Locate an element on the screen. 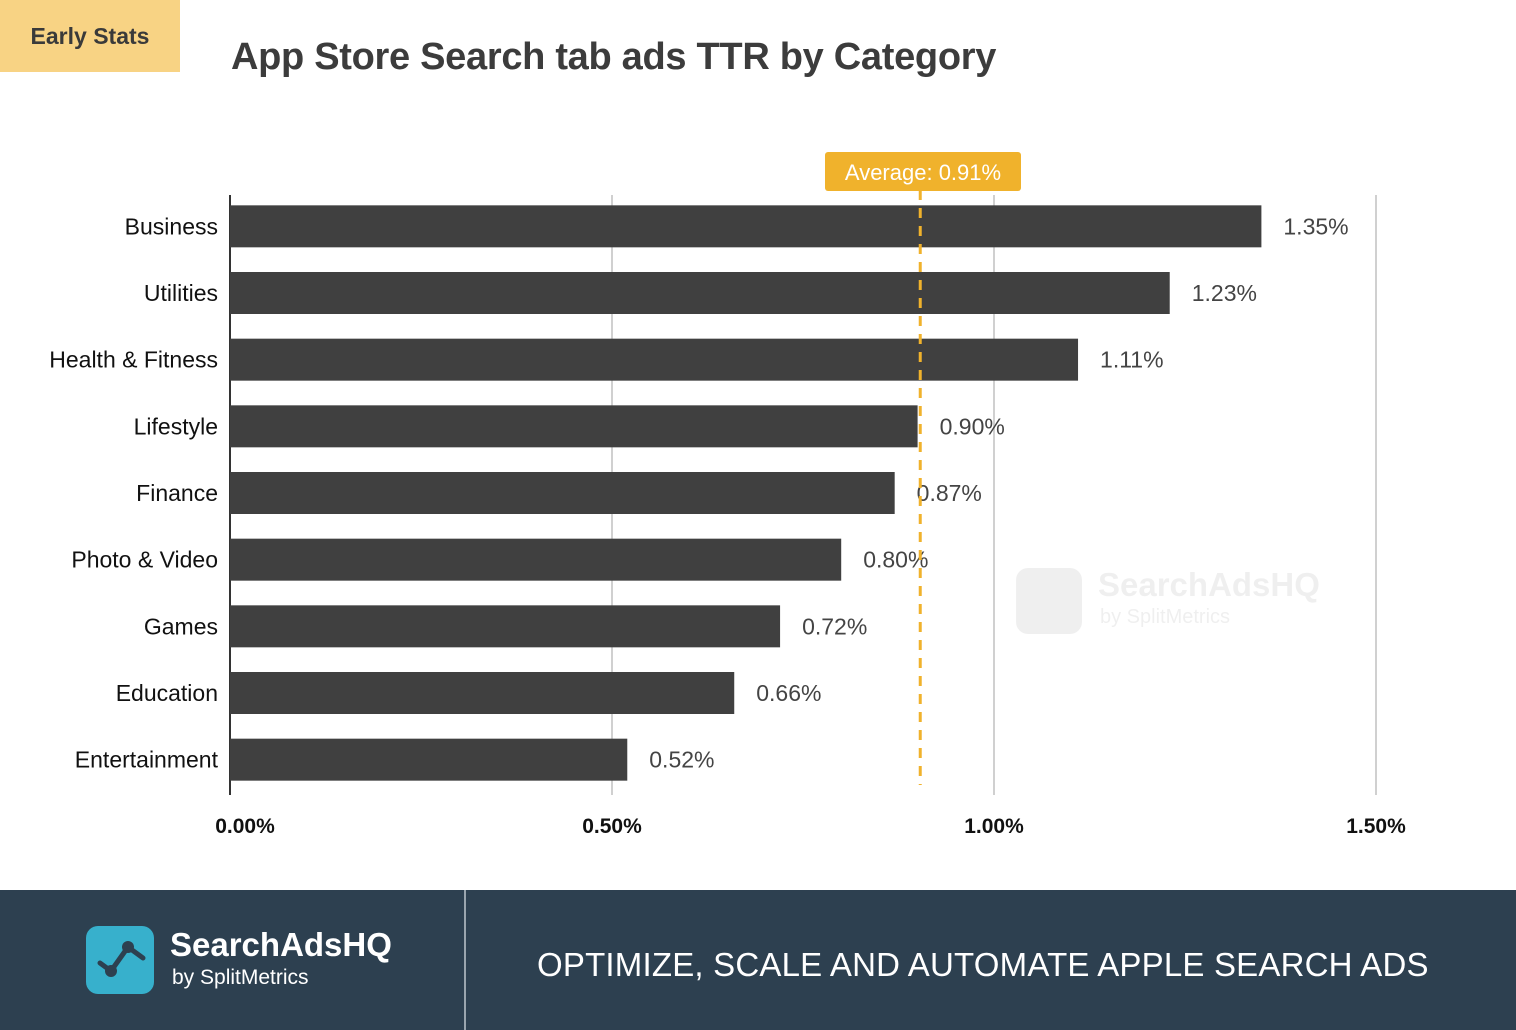 The width and height of the screenshot is (1516, 1030). average-label-box is located at coordinates (923, 171).